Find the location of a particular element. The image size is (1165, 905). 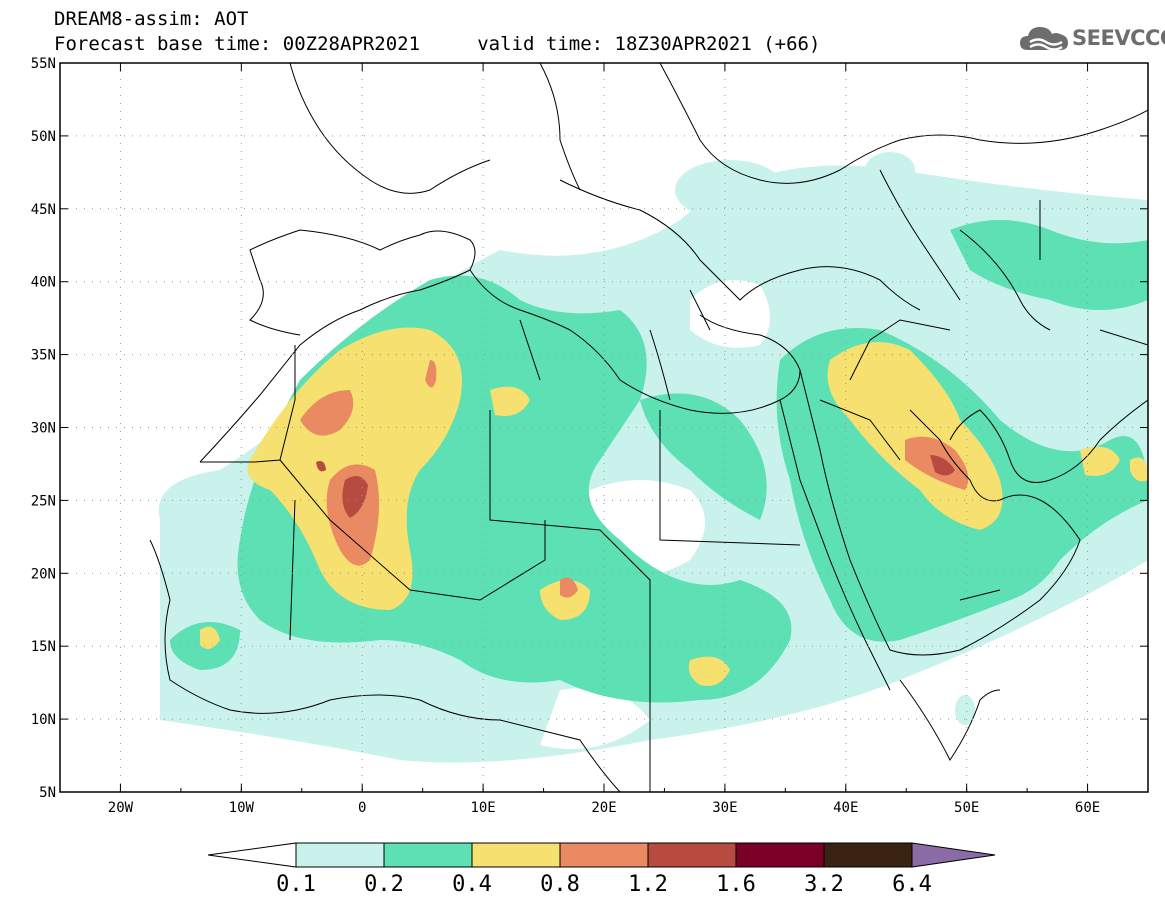

lat-label: 40N is located at coordinates (43, 283).